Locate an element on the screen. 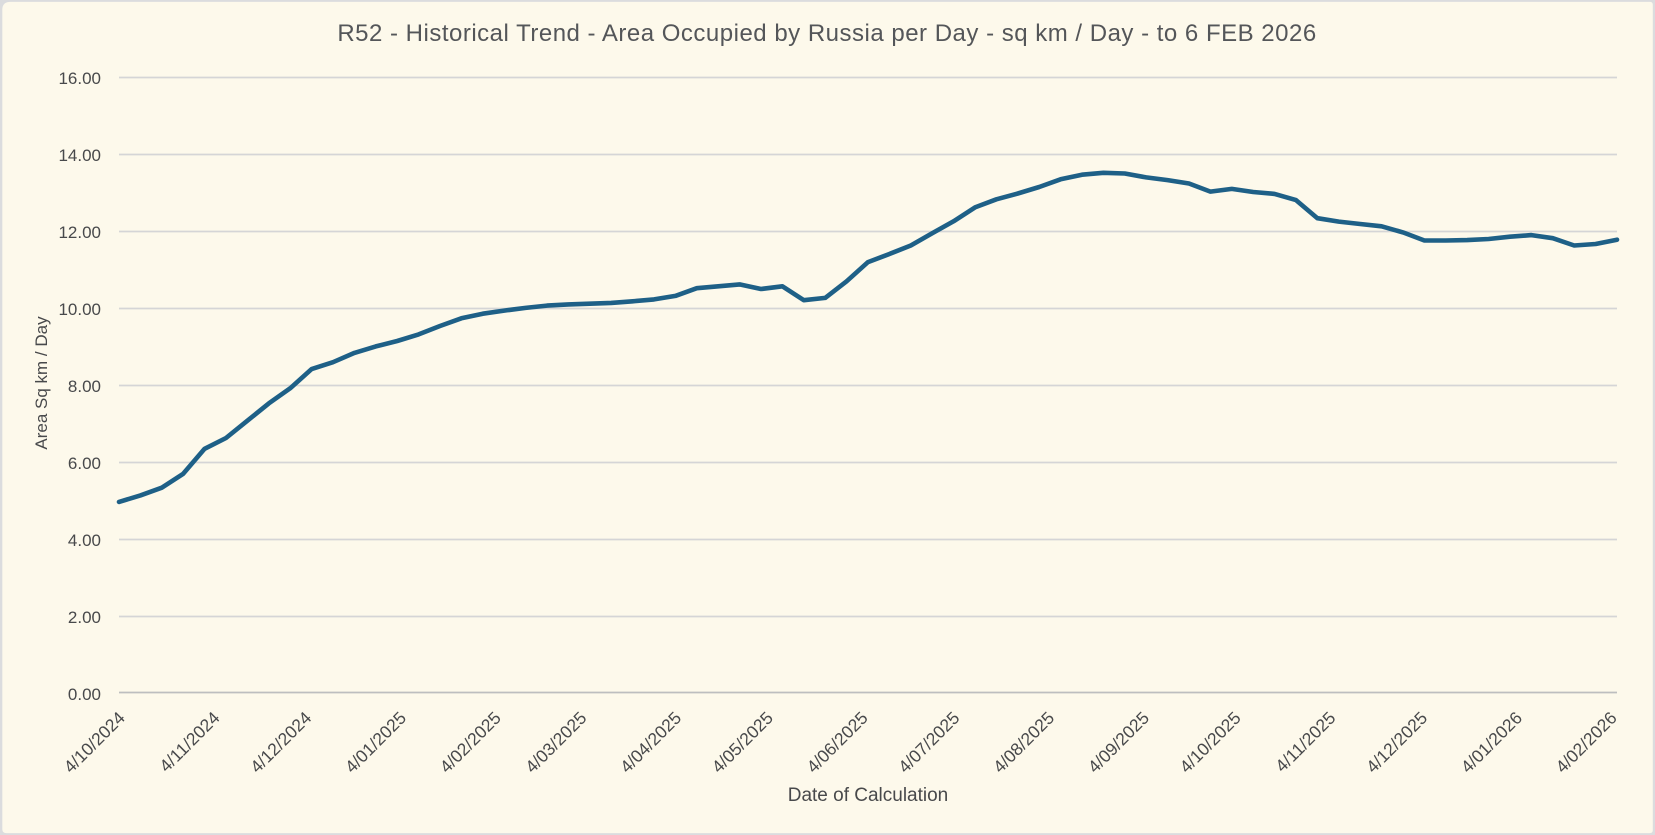  svg-text: 0.00 is located at coordinates (84, 694).